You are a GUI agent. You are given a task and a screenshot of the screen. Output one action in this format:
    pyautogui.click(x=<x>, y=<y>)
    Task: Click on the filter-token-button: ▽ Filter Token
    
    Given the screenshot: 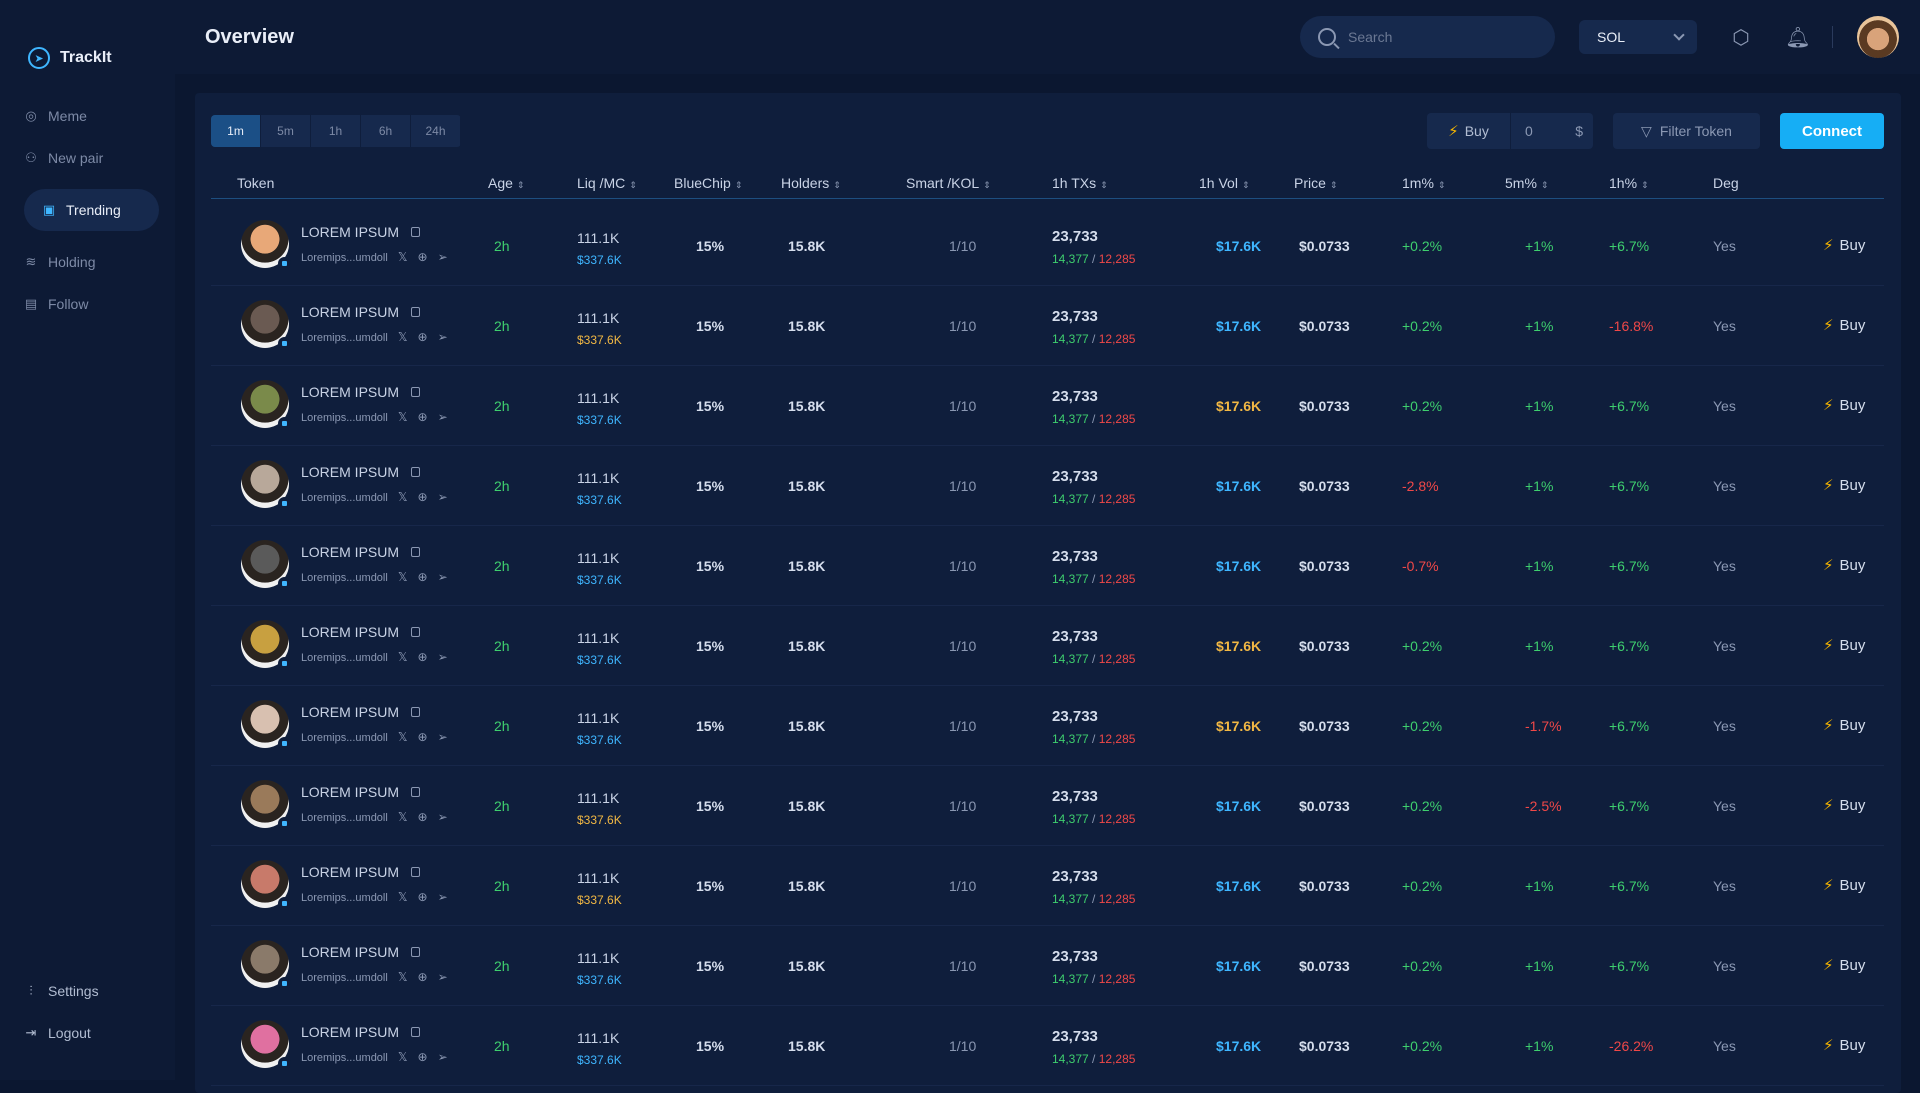 What is the action you would take?
    pyautogui.click(x=1686, y=131)
    